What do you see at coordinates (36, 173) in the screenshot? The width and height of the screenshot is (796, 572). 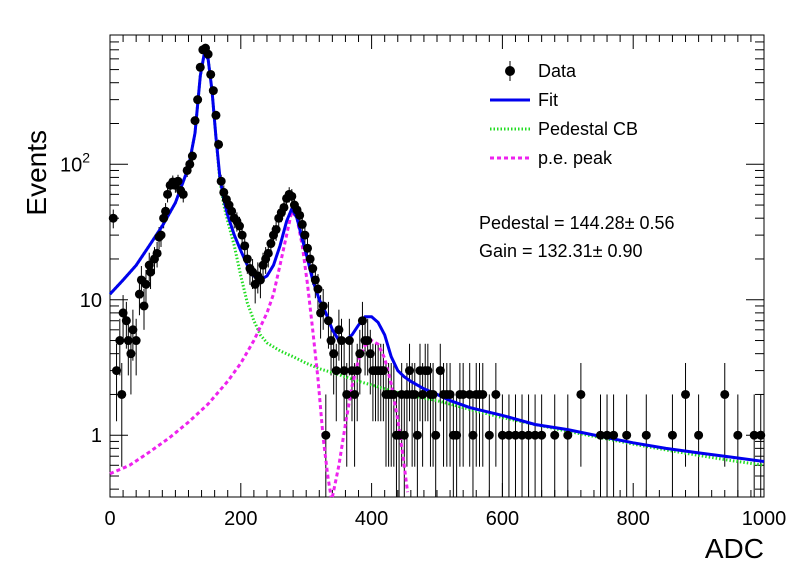 I see `y-axis-title: Events` at bounding box center [36, 173].